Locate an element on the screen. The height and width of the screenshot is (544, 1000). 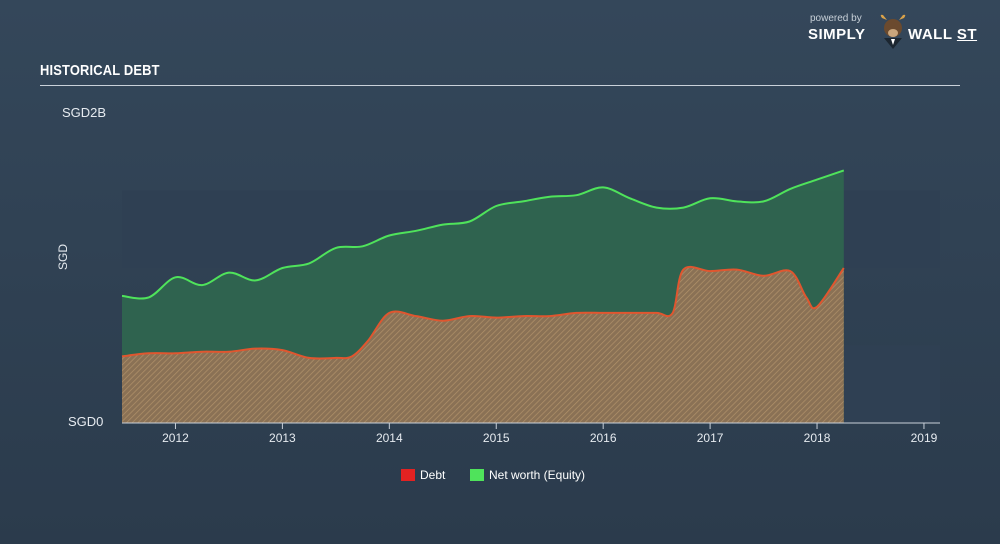
x-tick-label: 2014 is located at coordinates (389, 438).